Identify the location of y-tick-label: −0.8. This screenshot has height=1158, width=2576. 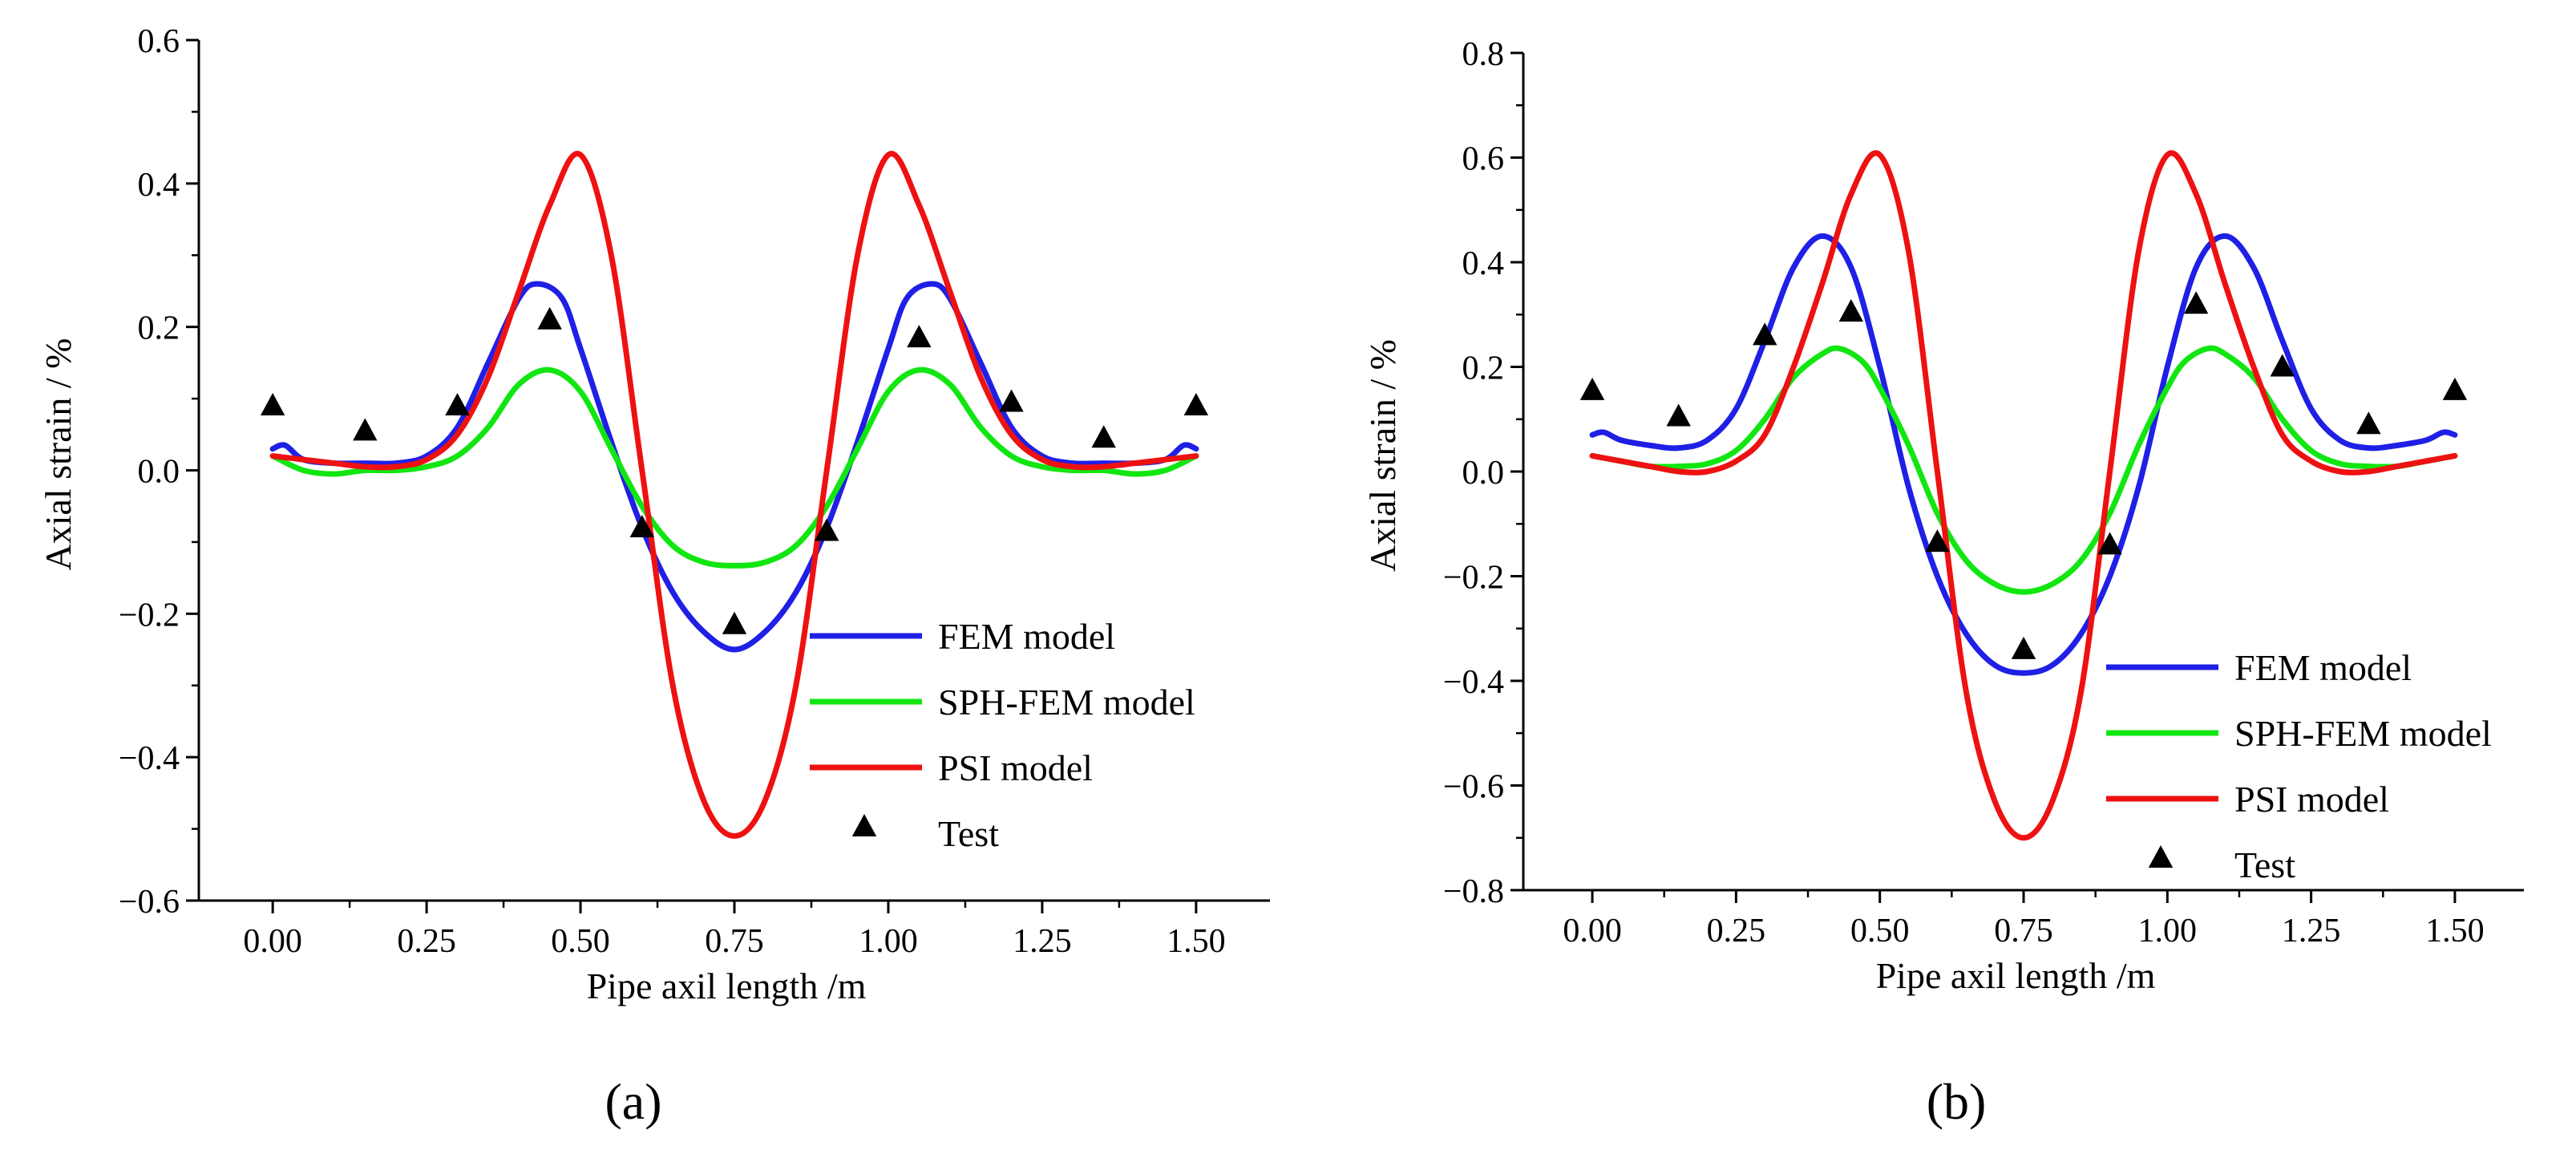
(1473, 891).